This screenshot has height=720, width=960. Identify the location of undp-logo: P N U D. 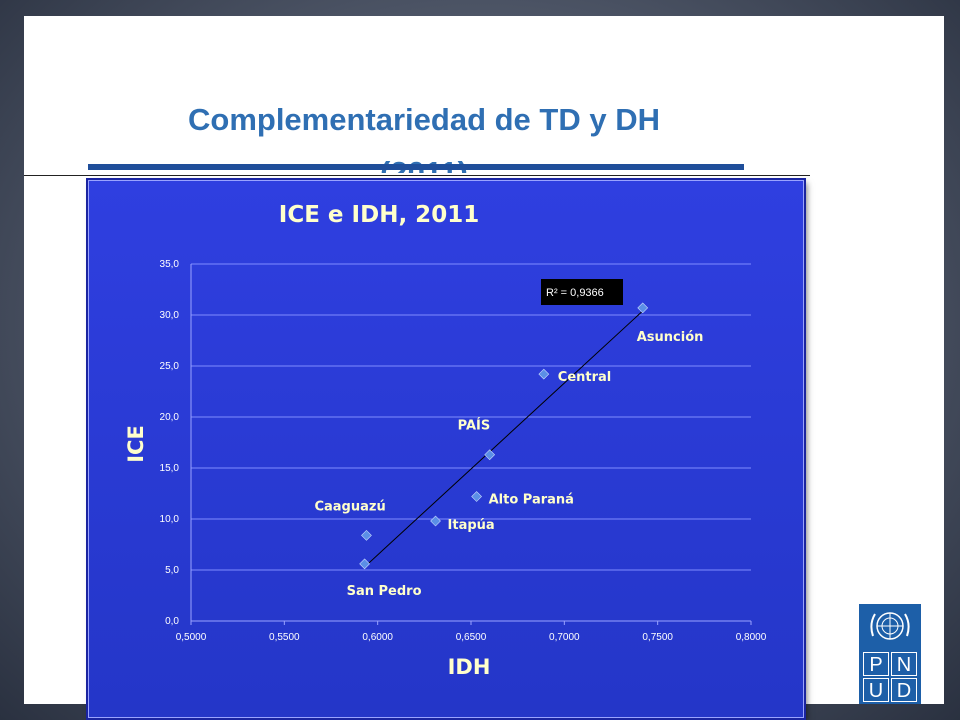
(890, 654).